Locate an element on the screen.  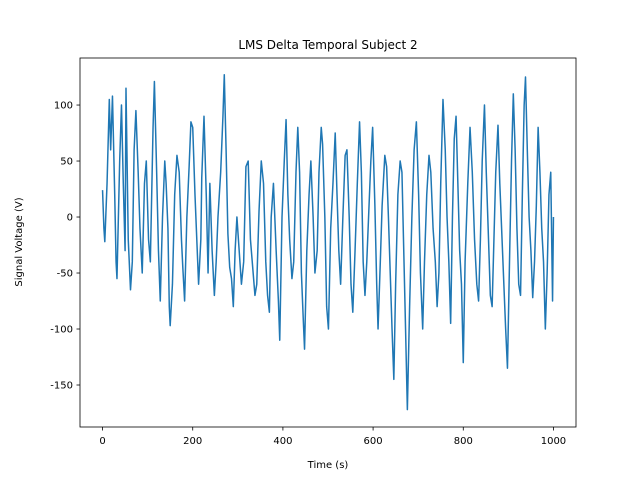
y-axis-label: Signal Voltage (V) is located at coordinates (19, 241).